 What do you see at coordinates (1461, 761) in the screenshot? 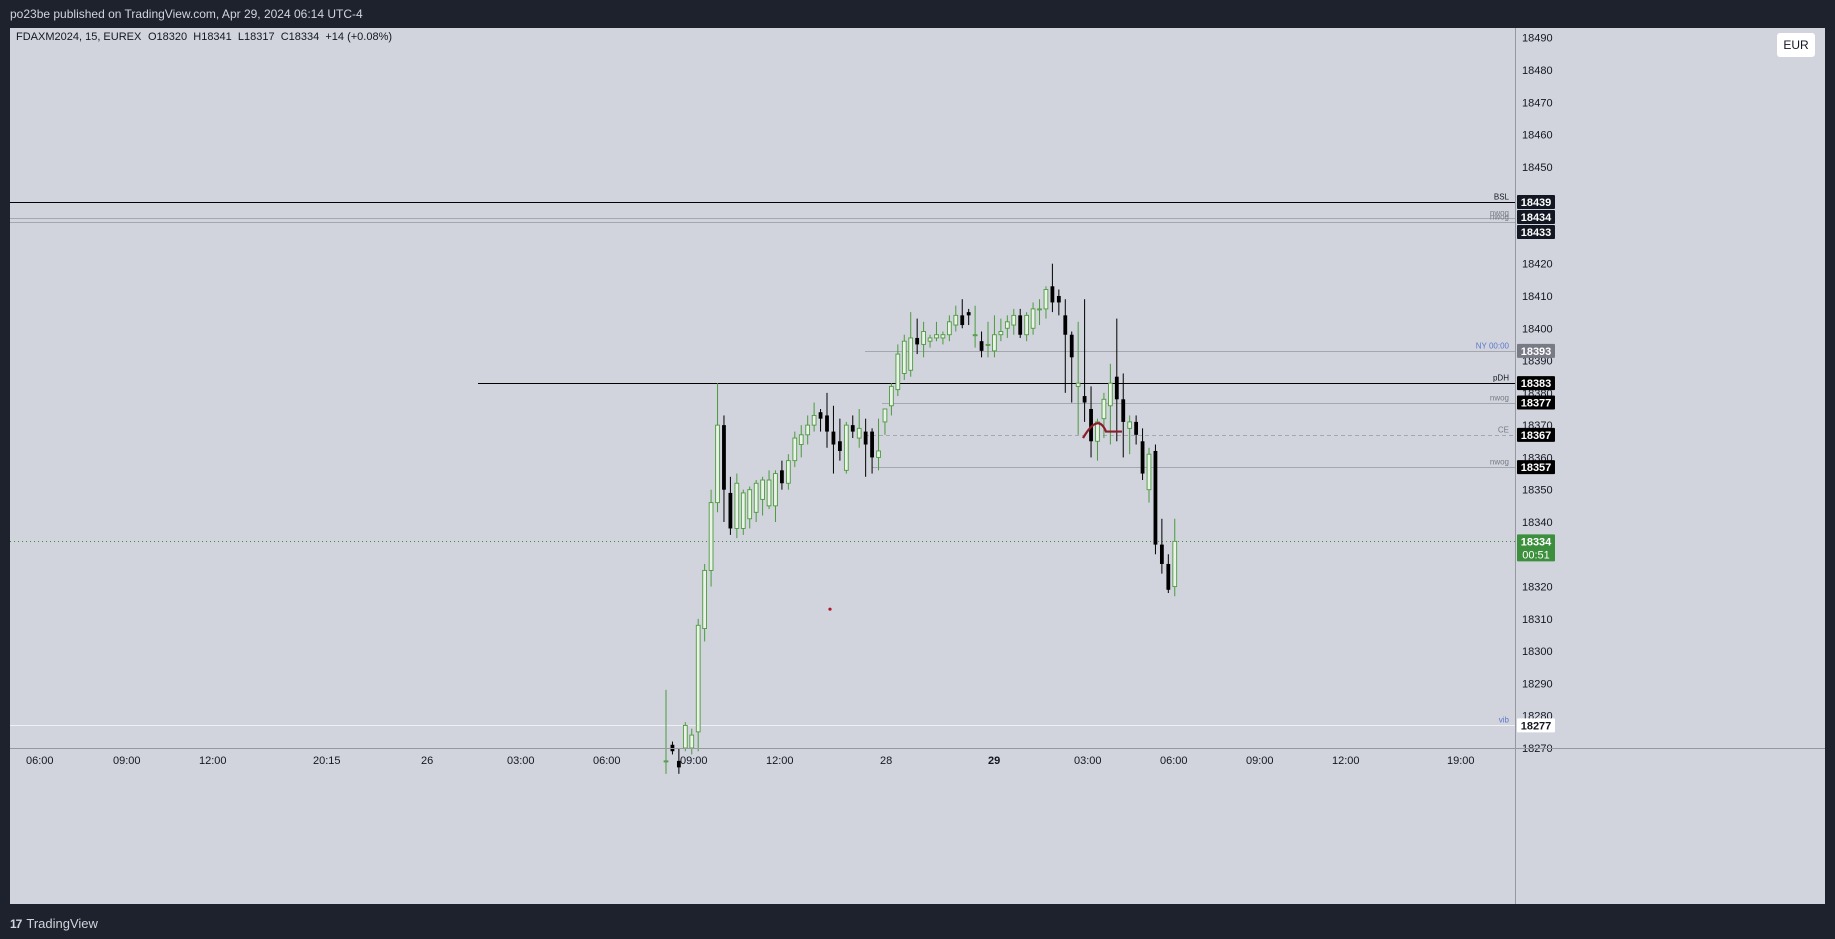
I see `x-tick-label: 19:00` at bounding box center [1461, 761].